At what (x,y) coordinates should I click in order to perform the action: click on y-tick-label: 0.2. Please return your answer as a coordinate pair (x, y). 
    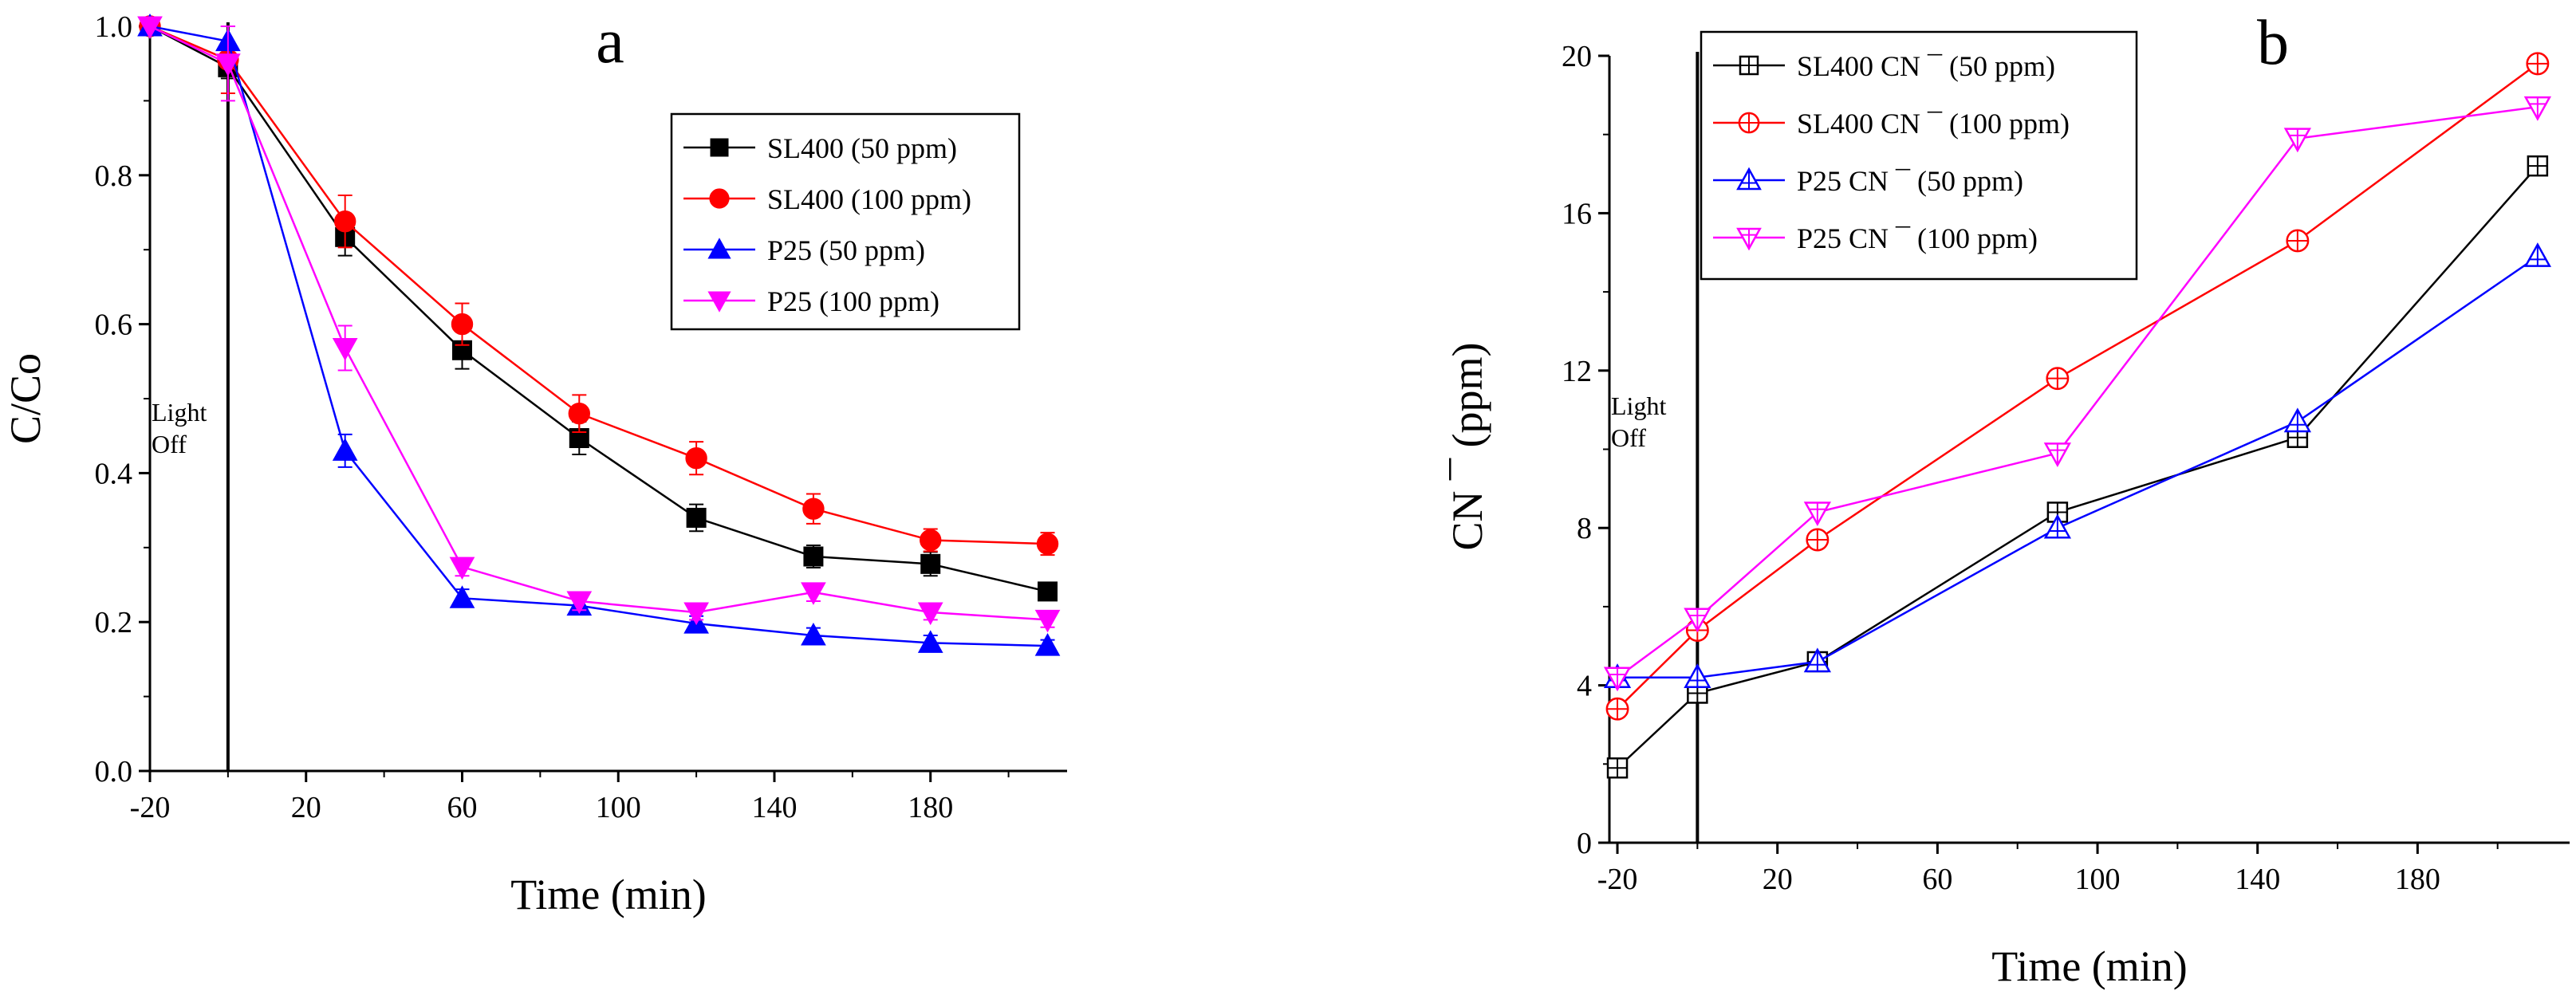
    Looking at the image, I should click on (114, 623).